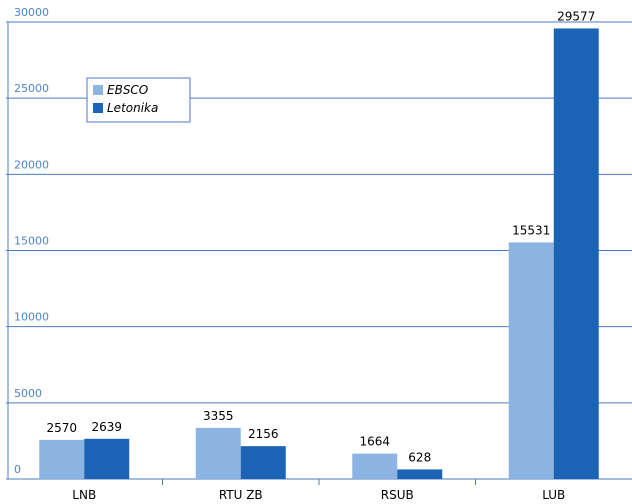 Image resolution: width=632 pixels, height=504 pixels. I want to click on data-label: 15531, so click(531, 230).